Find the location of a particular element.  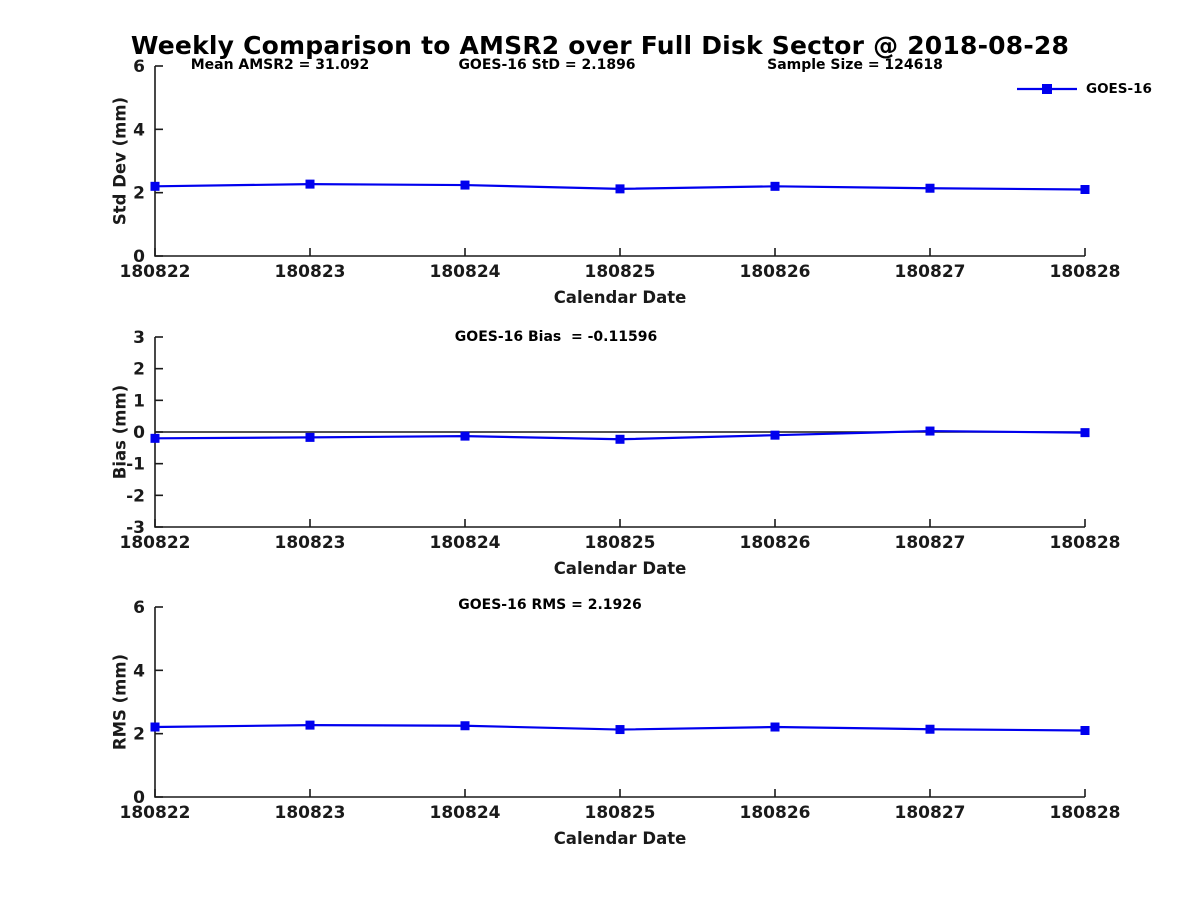

y-tick-label: 3 is located at coordinates (139, 338).